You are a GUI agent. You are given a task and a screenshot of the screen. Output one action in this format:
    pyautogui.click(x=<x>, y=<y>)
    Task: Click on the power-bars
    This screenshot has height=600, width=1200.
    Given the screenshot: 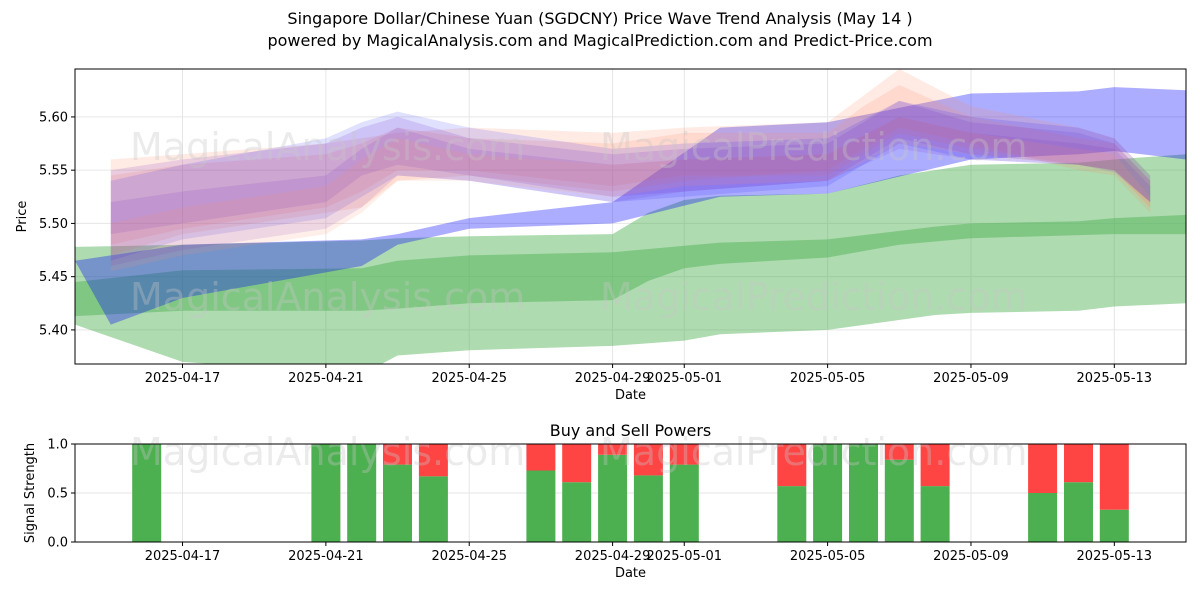 What is the action you would take?
    pyautogui.click(x=630, y=493)
    